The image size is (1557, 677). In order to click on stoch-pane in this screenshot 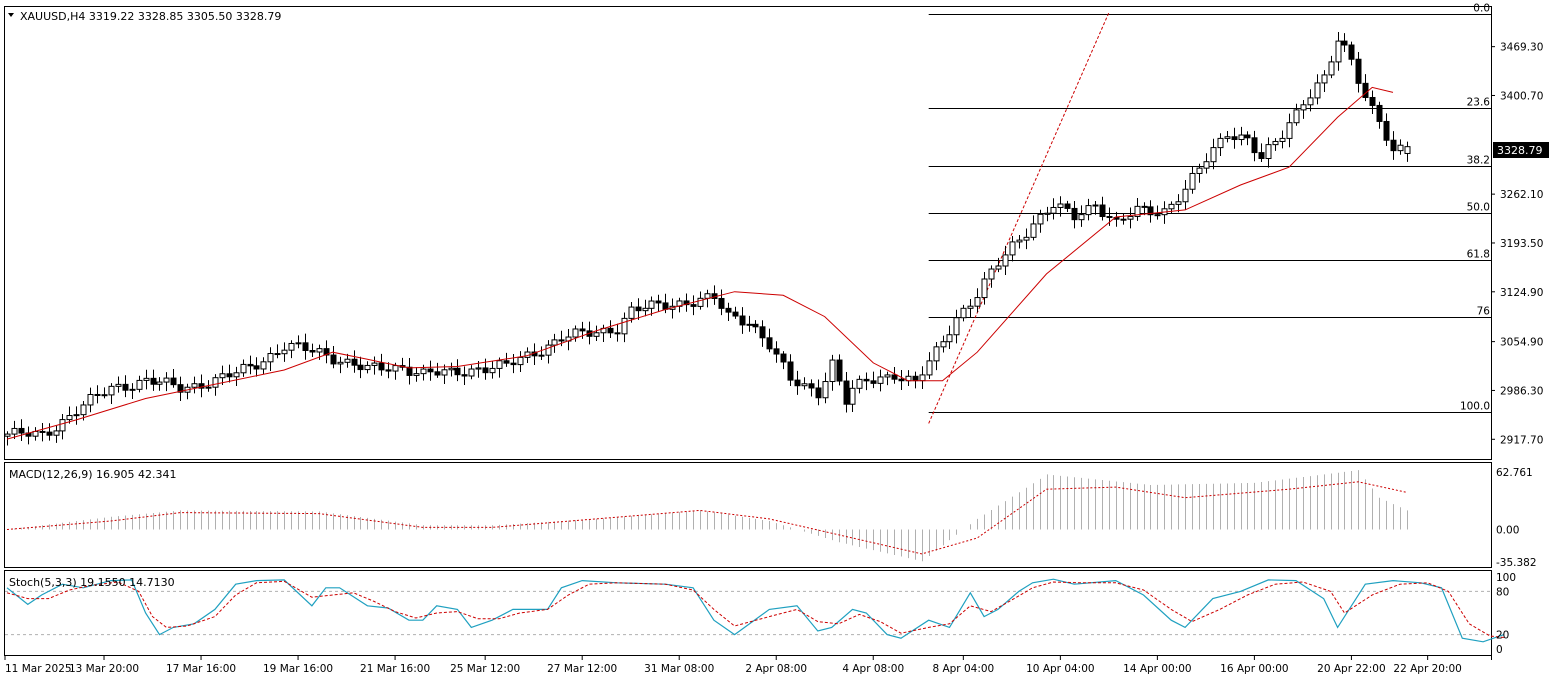, I will do `click(748, 613)`.